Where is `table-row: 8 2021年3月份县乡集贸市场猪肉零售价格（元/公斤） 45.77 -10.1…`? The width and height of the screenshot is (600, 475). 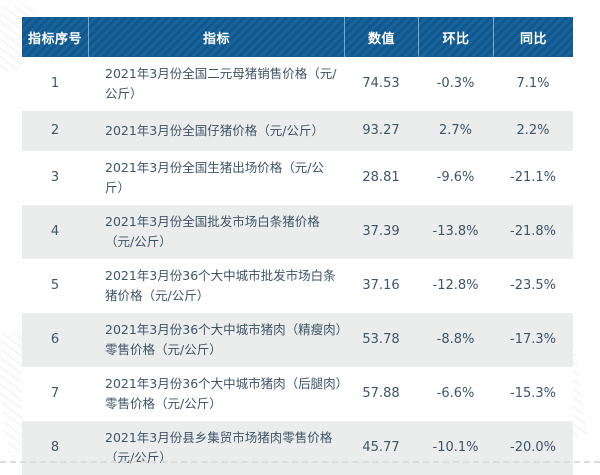
table-row: 8 2021年3月份县乡集贸市场猪肉零售价格（元/公斤） 45.77 -10.1… is located at coordinates (297, 448).